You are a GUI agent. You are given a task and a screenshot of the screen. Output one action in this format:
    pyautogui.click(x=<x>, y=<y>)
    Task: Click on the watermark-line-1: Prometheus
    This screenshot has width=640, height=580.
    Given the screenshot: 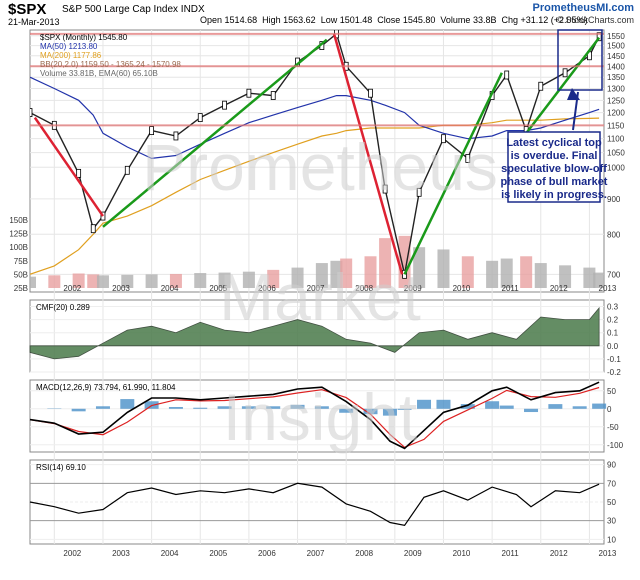 What is the action you would take?
    pyautogui.click(x=320, y=167)
    